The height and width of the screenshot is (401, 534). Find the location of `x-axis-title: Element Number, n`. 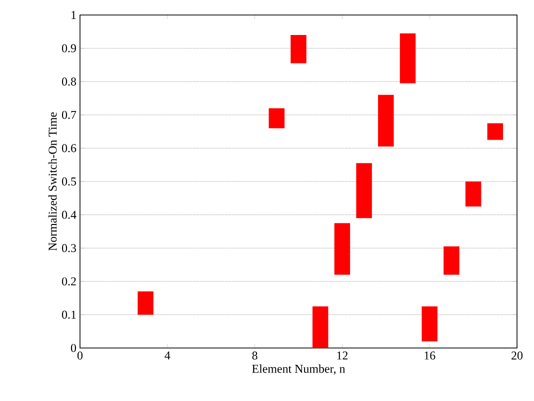

x-axis-title: Element Number, n is located at coordinates (299, 369).